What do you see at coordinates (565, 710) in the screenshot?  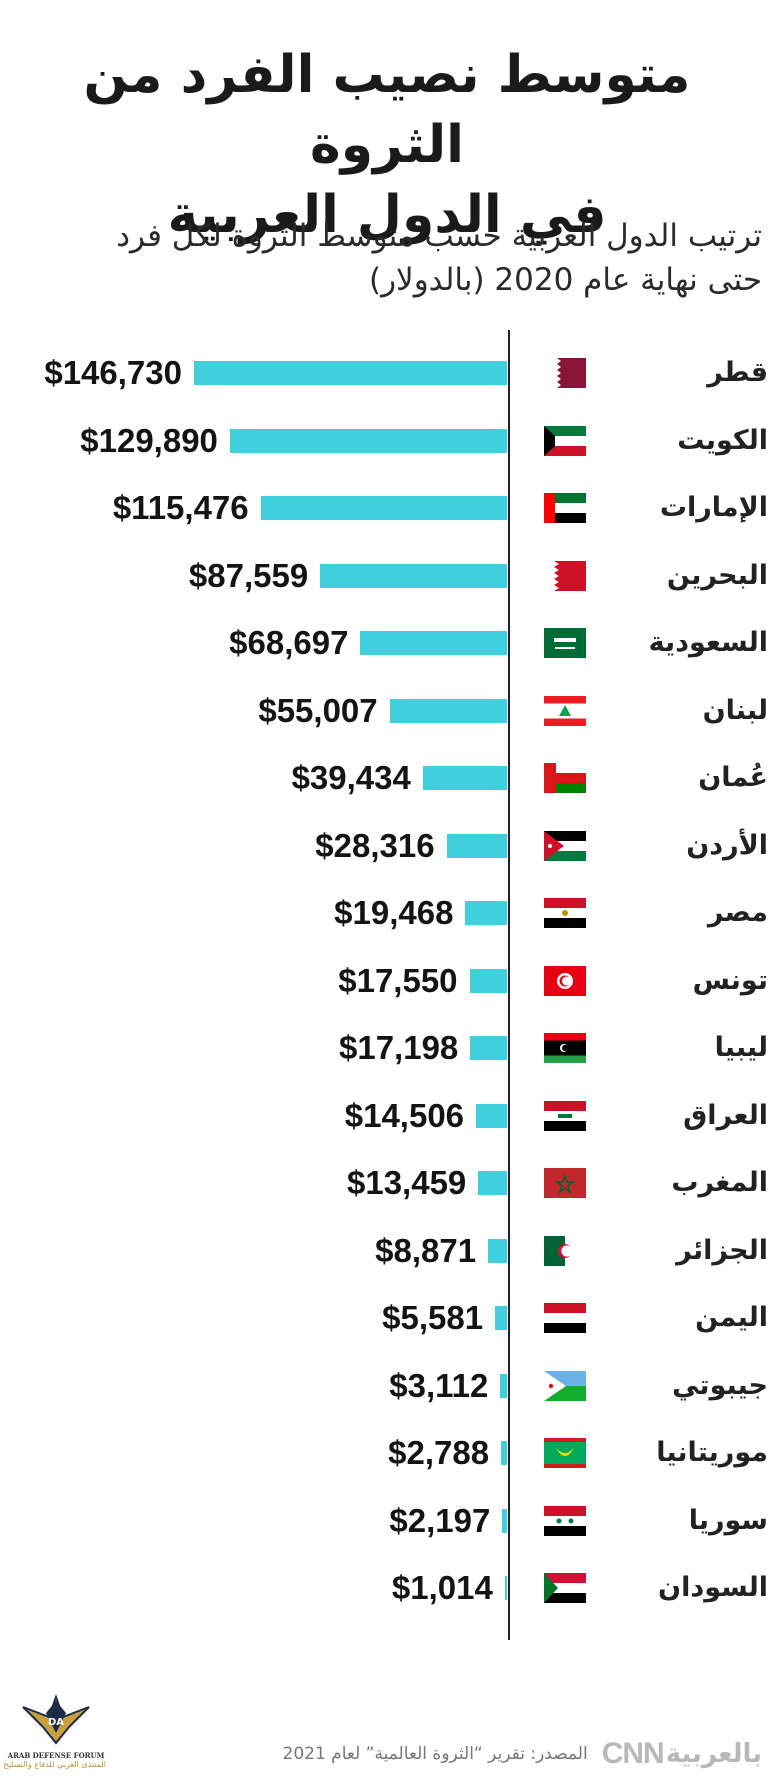 I see `lebanon-flag-icon` at bounding box center [565, 710].